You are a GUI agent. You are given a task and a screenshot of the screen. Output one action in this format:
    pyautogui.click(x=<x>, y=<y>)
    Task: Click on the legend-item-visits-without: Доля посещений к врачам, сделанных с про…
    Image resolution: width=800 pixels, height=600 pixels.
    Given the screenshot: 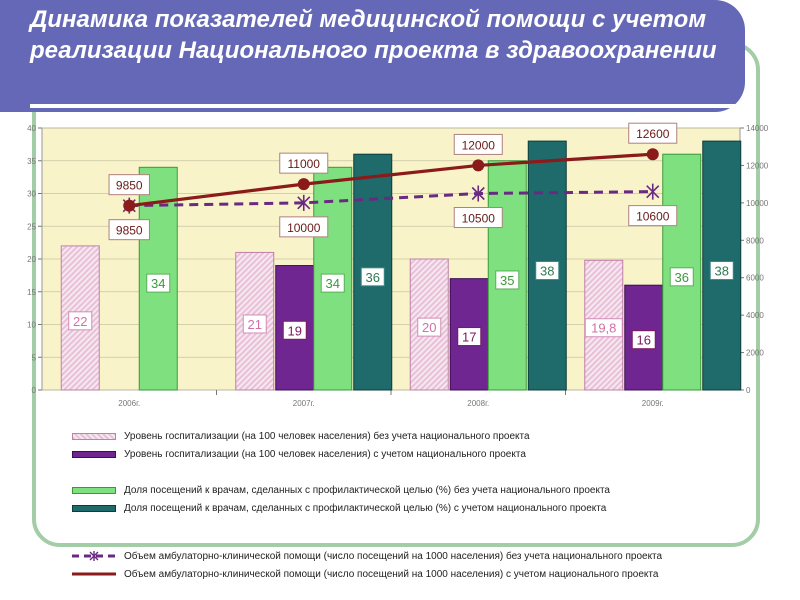 What is the action you would take?
    pyautogui.click(x=341, y=490)
    